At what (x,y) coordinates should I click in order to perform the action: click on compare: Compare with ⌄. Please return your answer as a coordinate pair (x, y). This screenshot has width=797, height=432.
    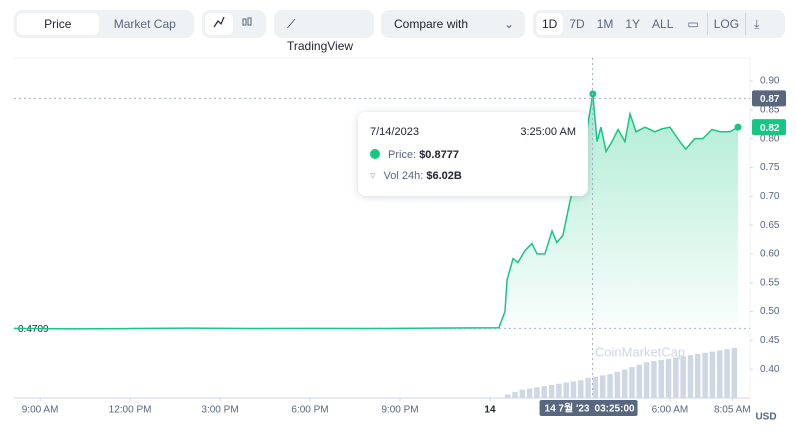
    Looking at the image, I should click on (453, 24).